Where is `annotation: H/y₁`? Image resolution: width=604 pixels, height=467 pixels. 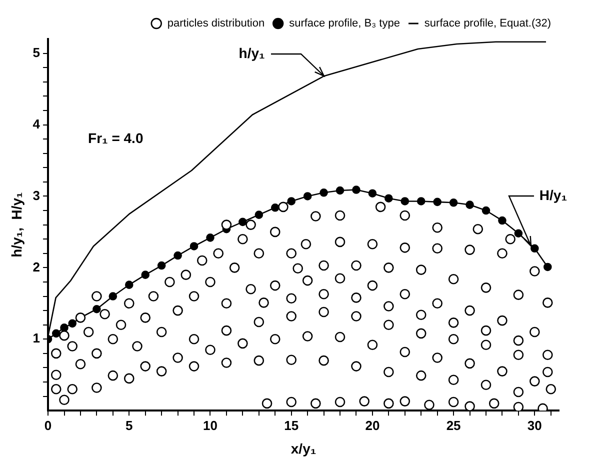
annotation: H/y₁ is located at coordinates (553, 195).